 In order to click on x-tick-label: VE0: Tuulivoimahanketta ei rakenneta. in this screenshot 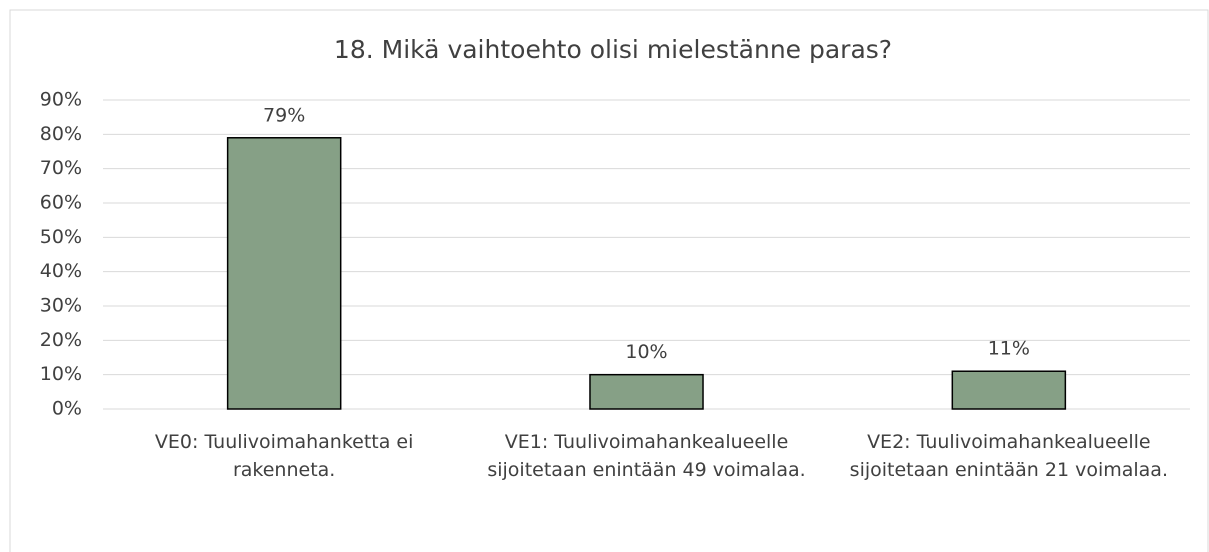, I will do `click(284, 456)`.